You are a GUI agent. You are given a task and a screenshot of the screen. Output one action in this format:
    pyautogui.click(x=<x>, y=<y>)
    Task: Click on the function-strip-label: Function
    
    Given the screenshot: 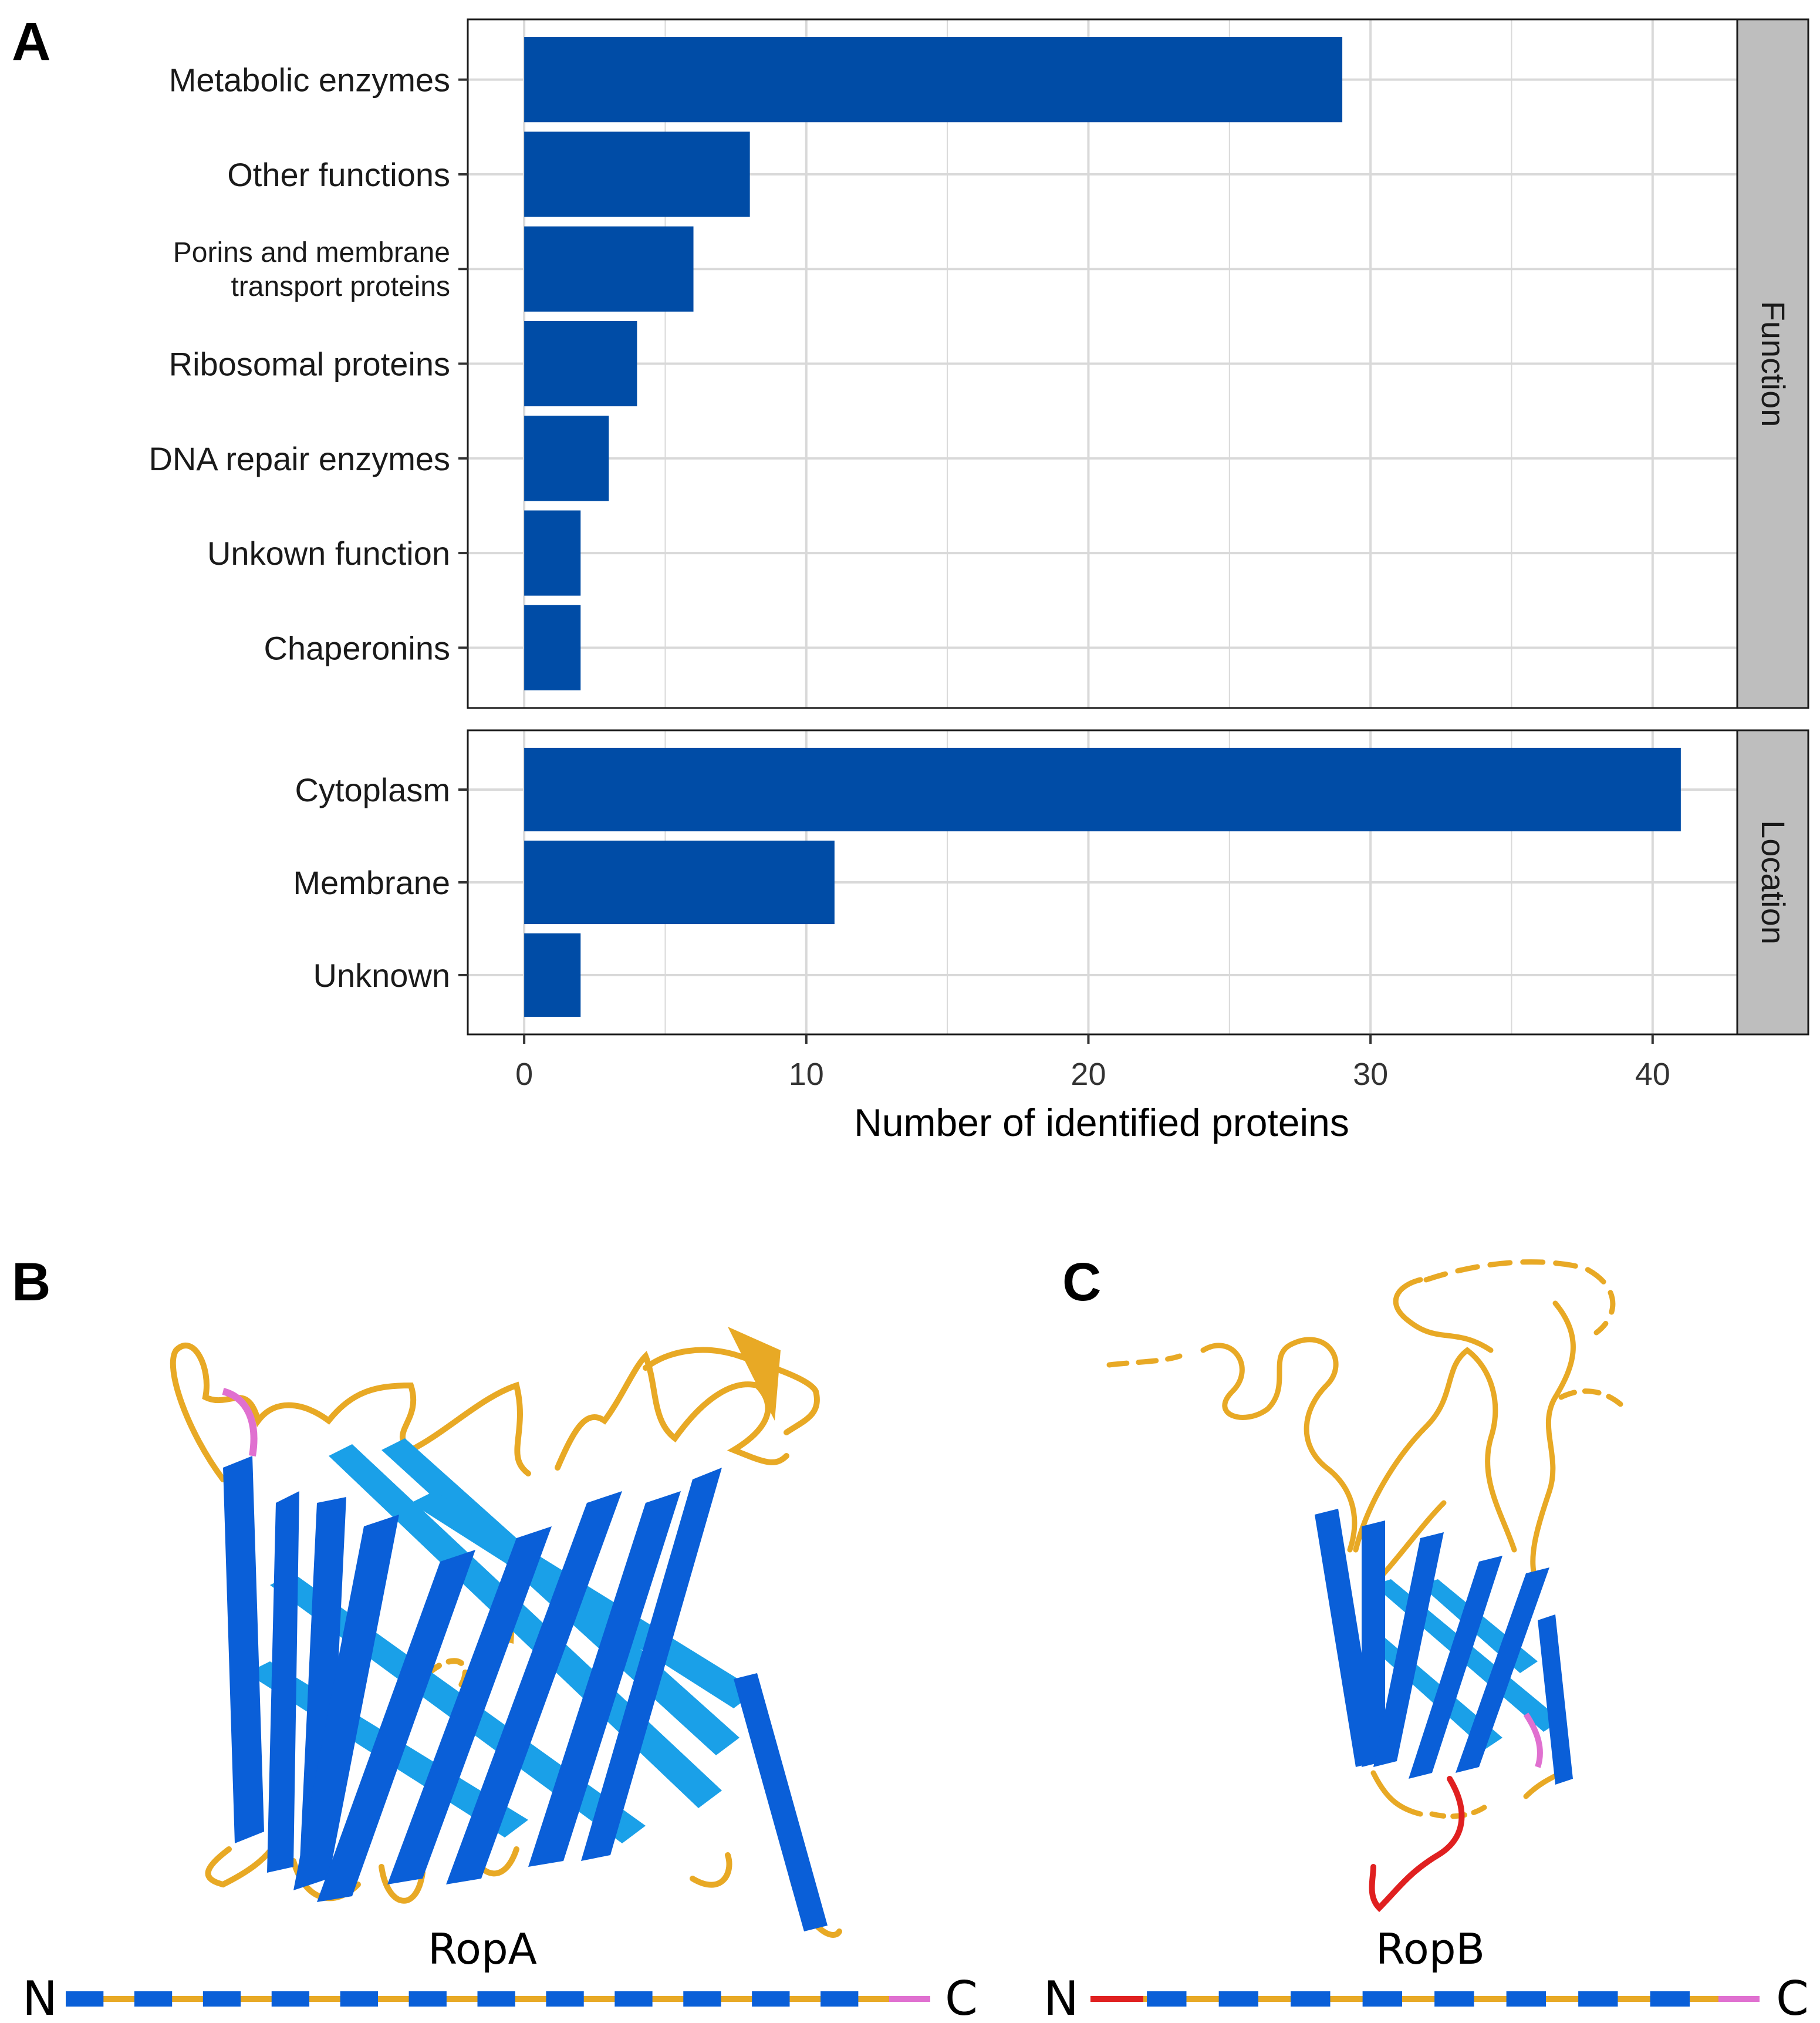 What is the action you would take?
    pyautogui.click(x=1773, y=364)
    